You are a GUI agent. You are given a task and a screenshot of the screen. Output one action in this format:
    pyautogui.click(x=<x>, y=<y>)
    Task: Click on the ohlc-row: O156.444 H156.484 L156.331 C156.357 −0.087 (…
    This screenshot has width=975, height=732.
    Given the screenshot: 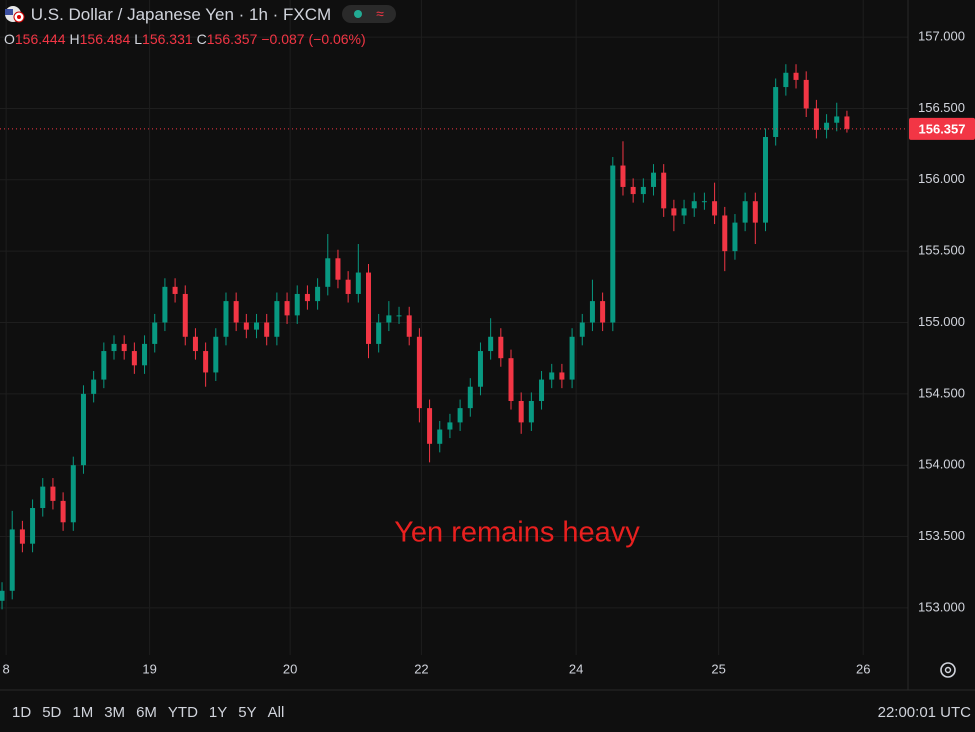 What is the action you would take?
    pyautogui.click(x=200, y=39)
    